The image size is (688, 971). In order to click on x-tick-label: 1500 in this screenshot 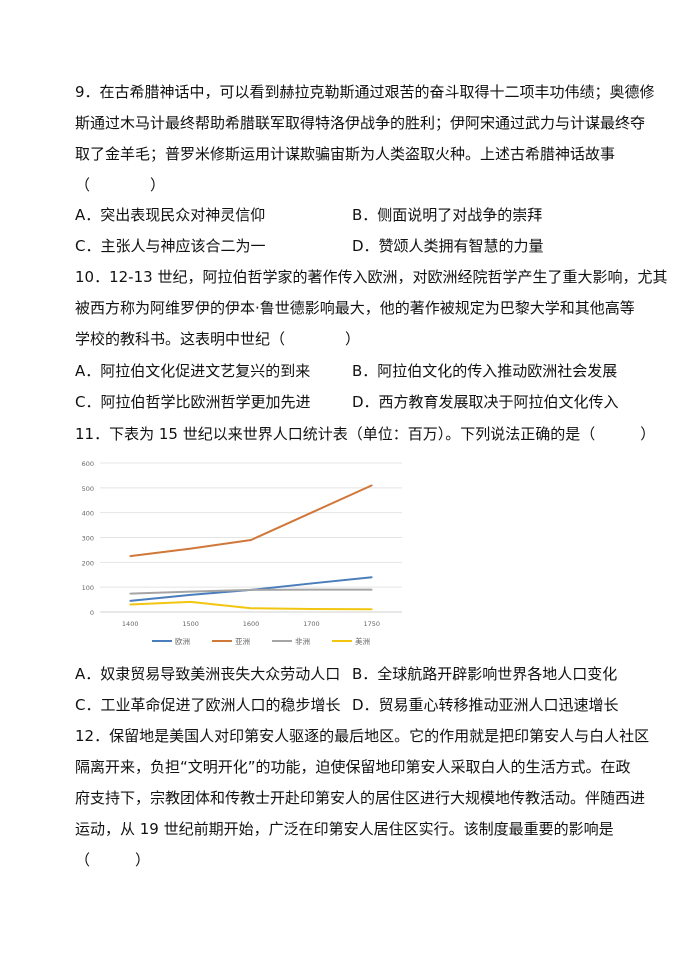, I will do `click(190, 624)`.